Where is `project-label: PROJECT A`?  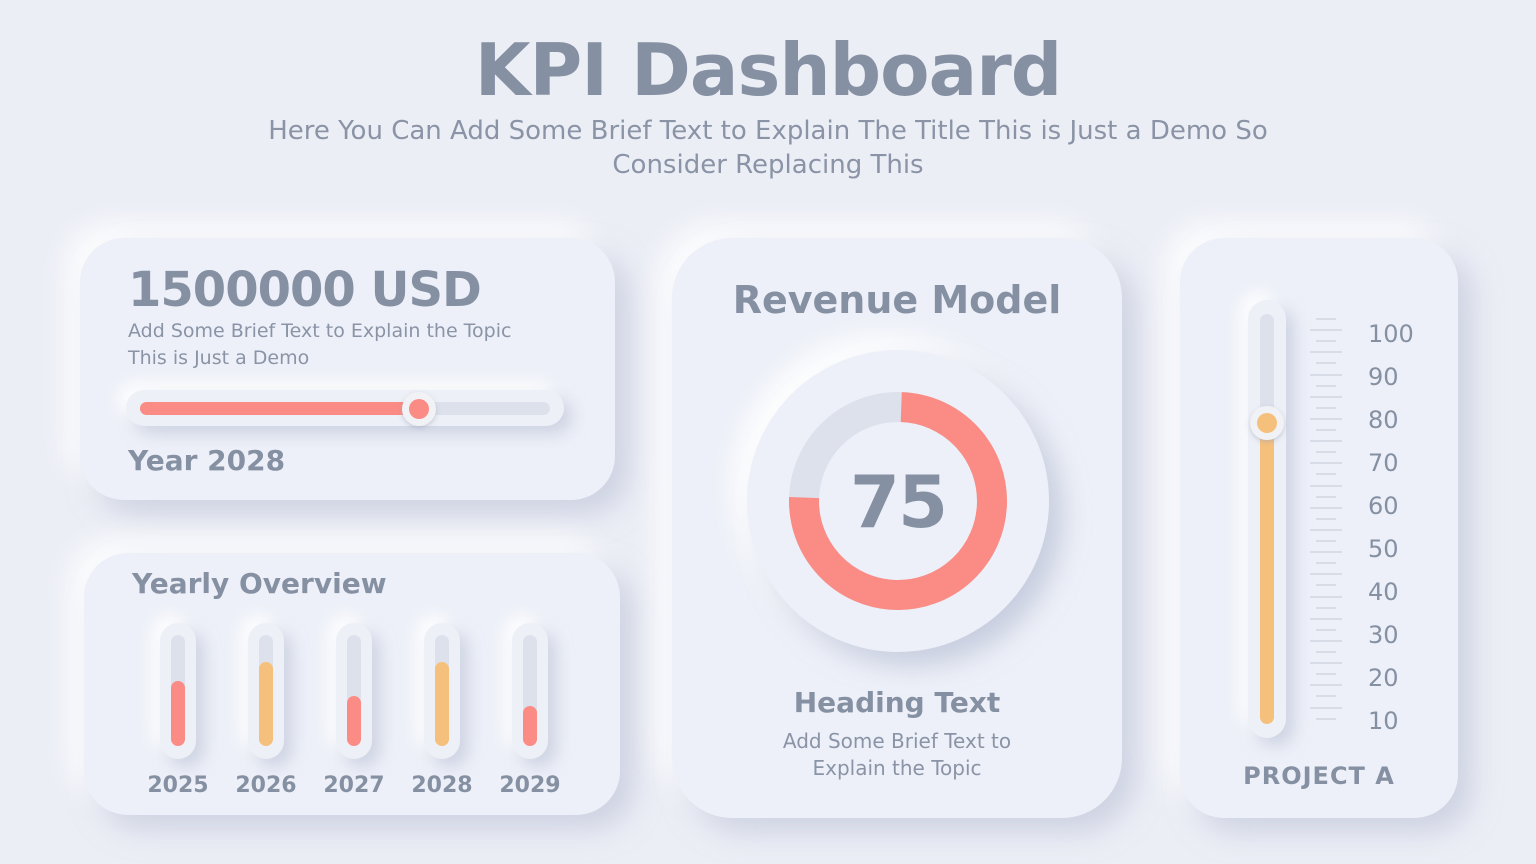 project-label: PROJECT A is located at coordinates (1319, 776).